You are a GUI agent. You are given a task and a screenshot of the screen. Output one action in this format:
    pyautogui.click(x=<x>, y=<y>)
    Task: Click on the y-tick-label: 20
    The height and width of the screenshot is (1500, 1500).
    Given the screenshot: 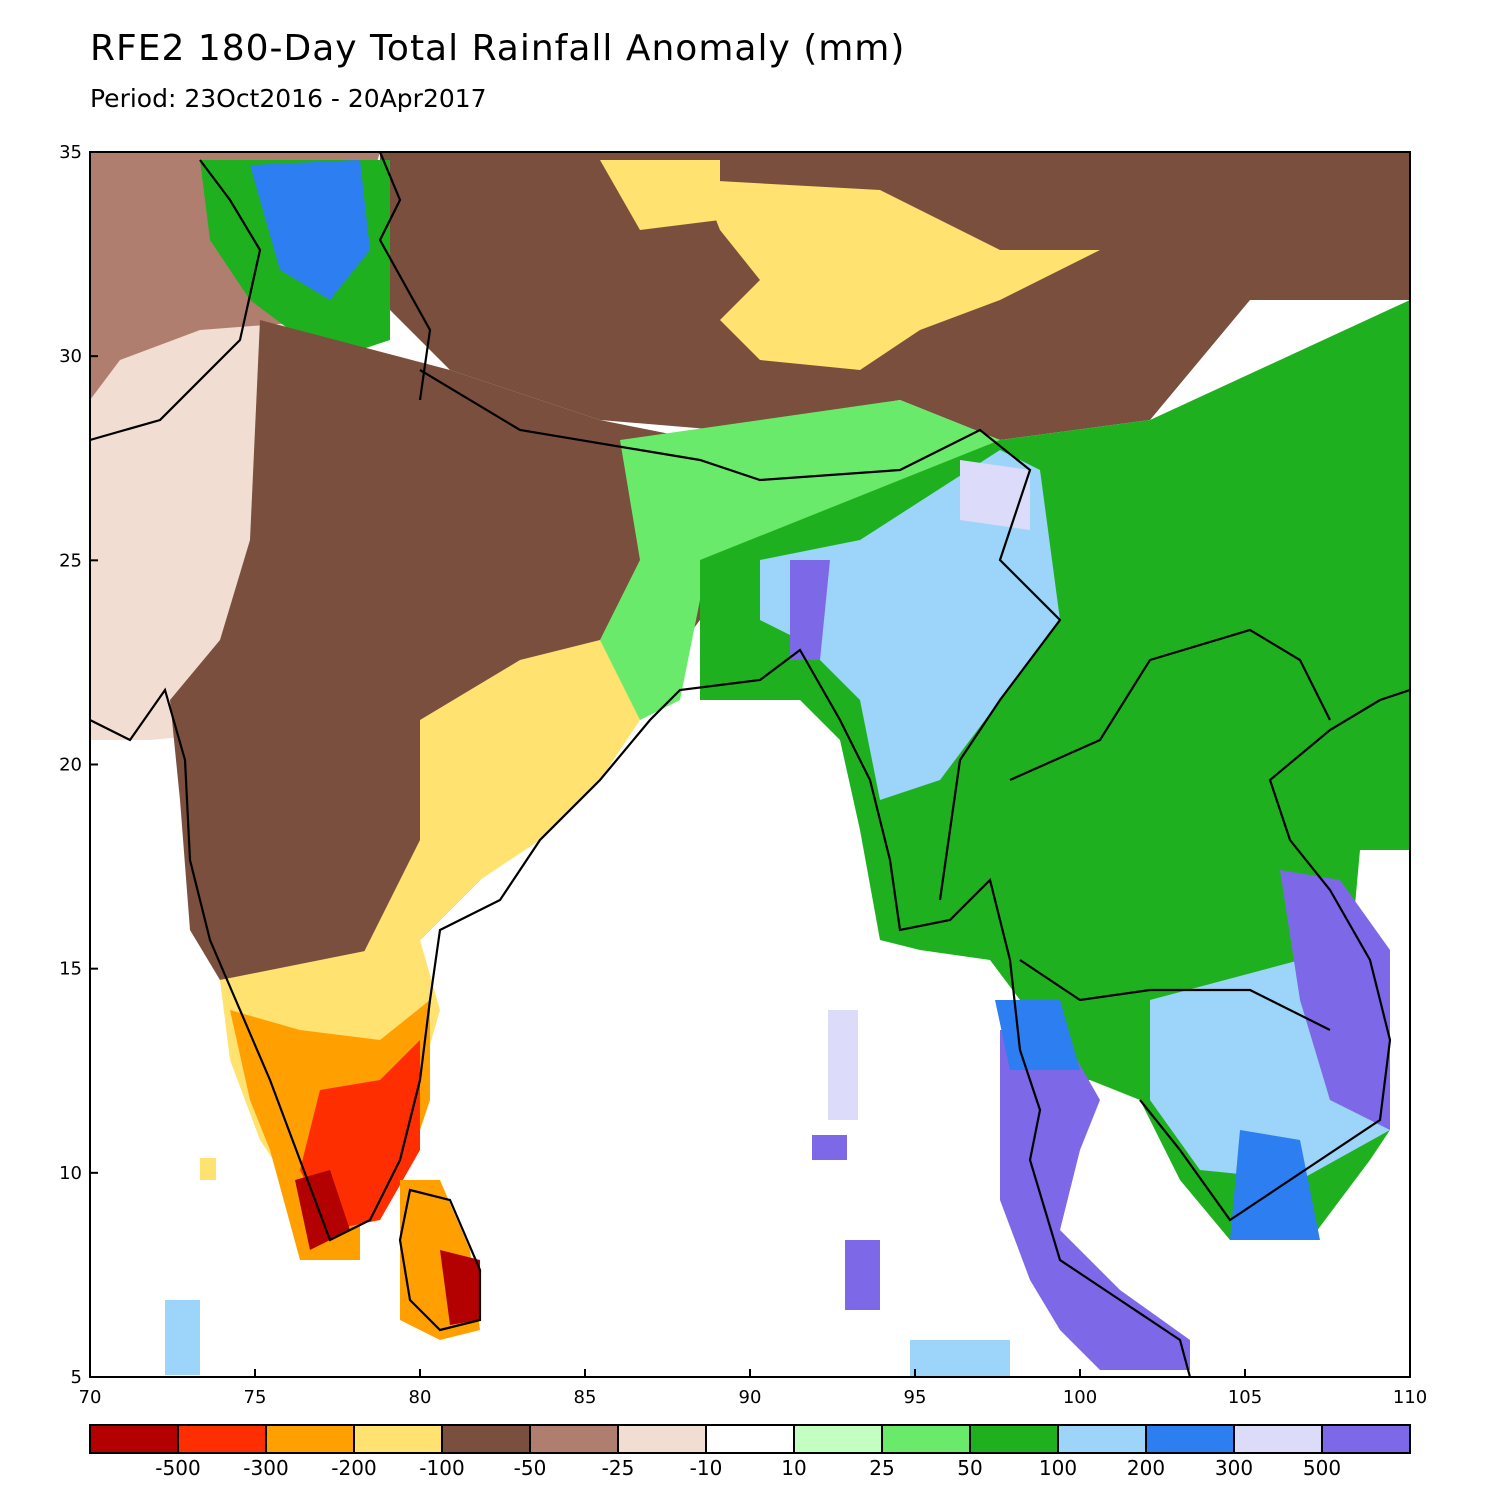 What is the action you would take?
    pyautogui.click(x=70, y=765)
    